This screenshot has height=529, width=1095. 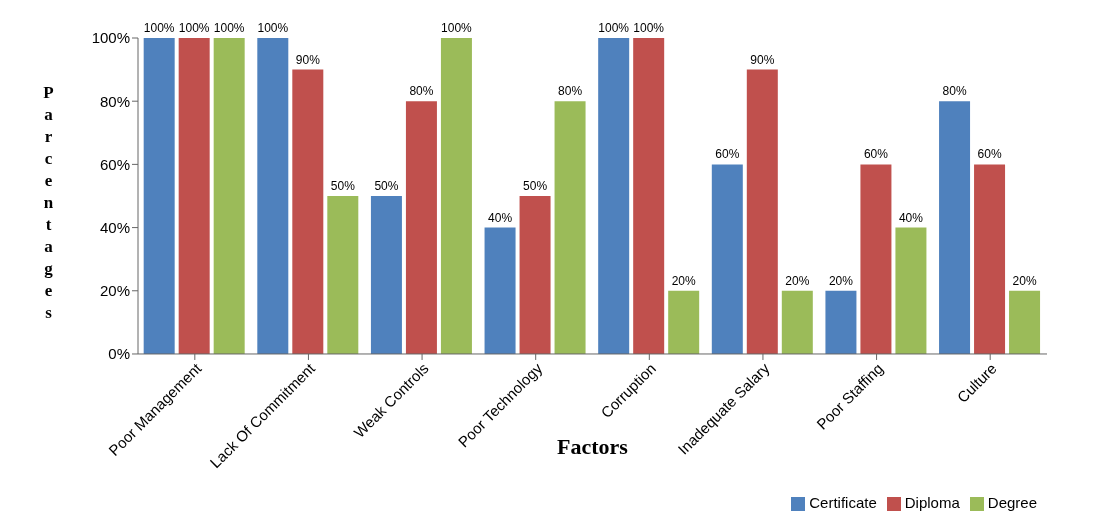 What do you see at coordinates (110, 38) in the screenshot?
I see `y-tick-label: 100%` at bounding box center [110, 38].